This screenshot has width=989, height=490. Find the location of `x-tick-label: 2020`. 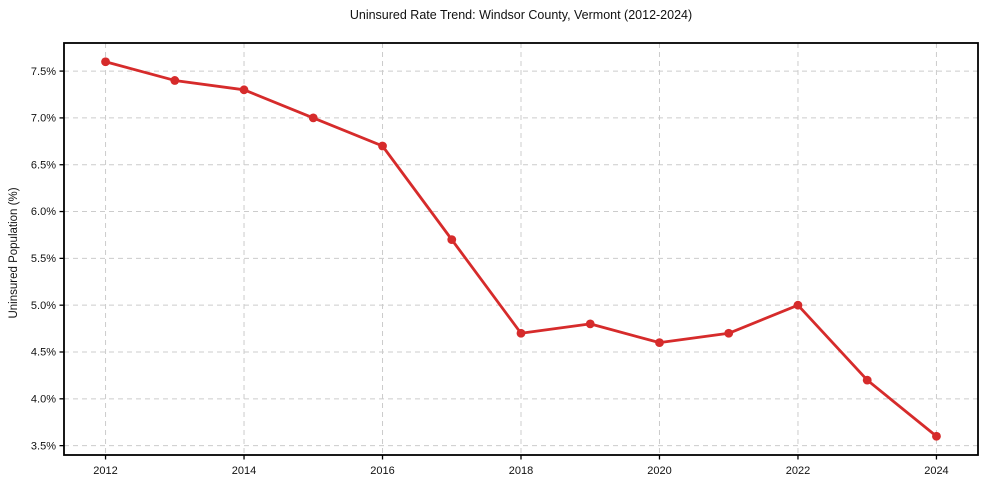

x-tick-label: 2020 is located at coordinates (659, 471).